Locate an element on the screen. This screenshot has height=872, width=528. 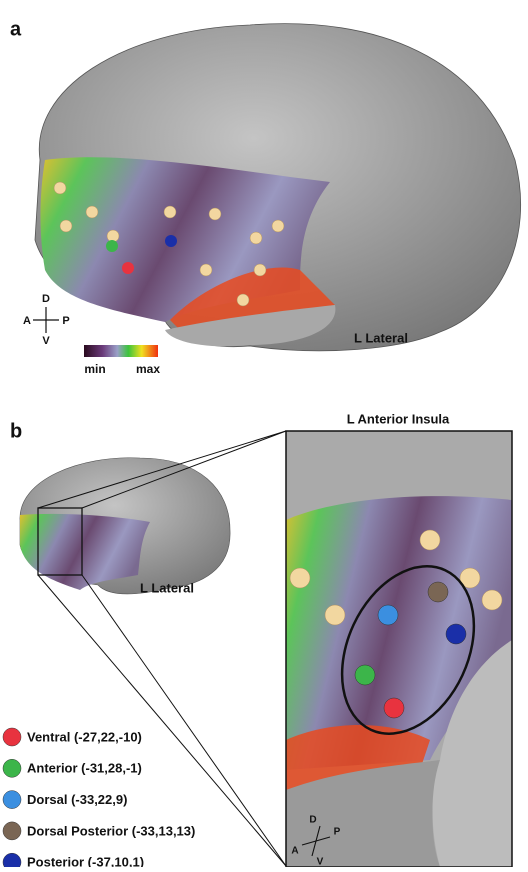
zoom-title: L Anterior Insula is located at coordinates (398, 418).